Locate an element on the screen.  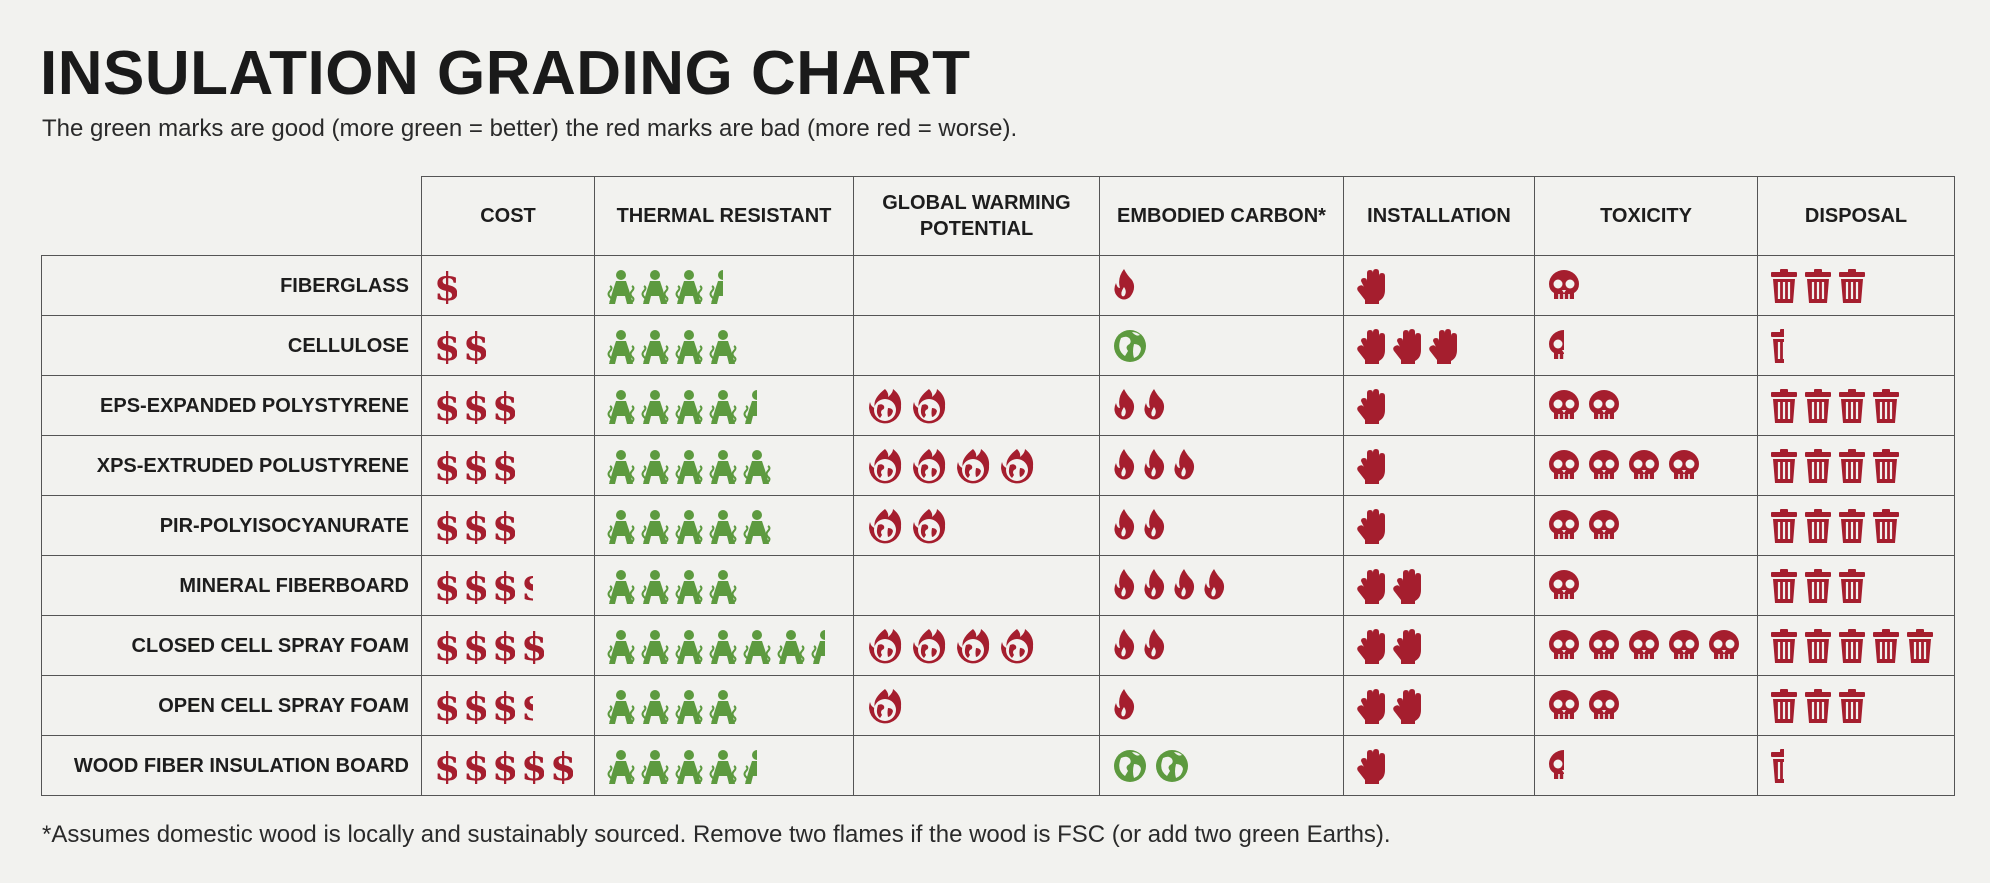
column-header-thermal-resistant: THERMAL RESISTANT is located at coordinates (724, 216).